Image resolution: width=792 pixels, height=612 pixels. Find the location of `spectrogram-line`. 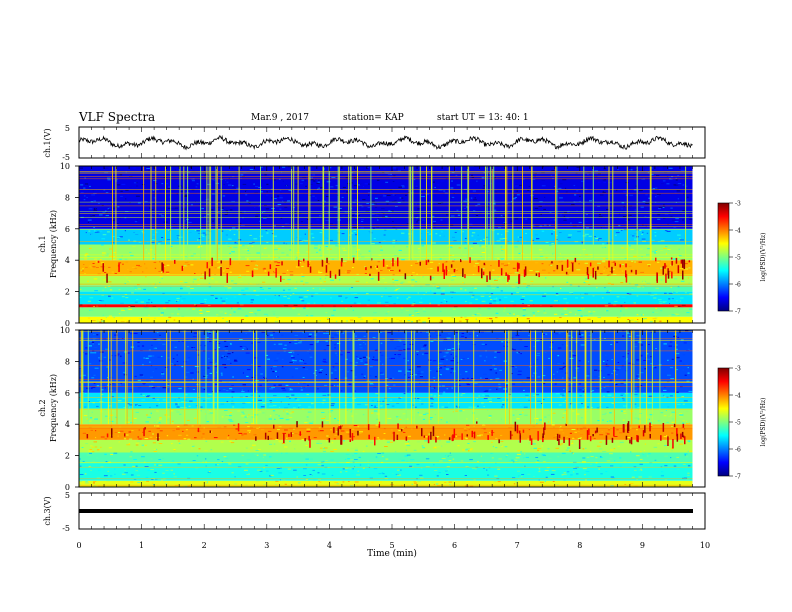

spectrogram-line is located at coordinates (386, 206).